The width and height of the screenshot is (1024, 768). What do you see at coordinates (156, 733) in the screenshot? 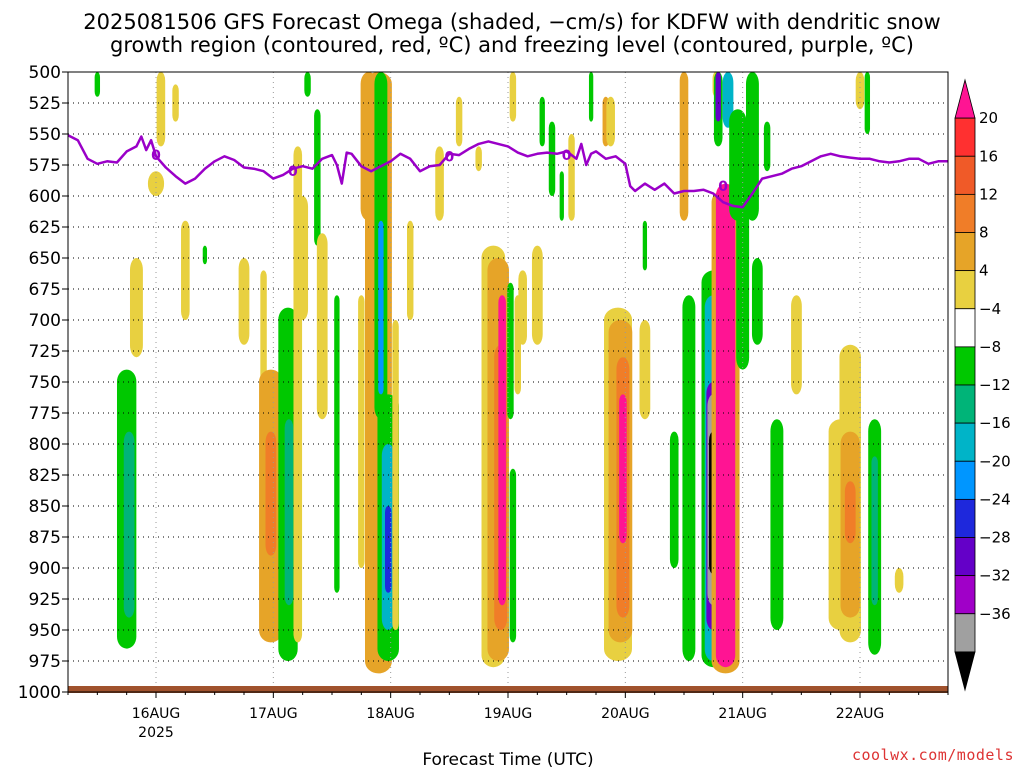
I see `x-tick-sublabel: 2025` at bounding box center [156, 733].